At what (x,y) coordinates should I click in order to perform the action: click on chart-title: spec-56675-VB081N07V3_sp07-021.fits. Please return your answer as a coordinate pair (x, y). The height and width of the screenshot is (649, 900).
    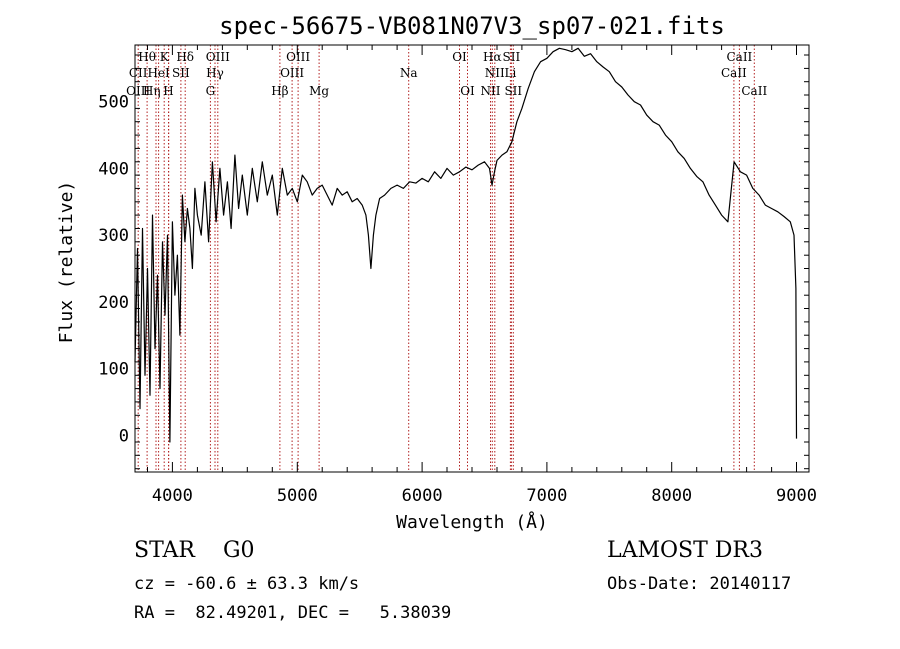
    Looking at the image, I should click on (472, 26).